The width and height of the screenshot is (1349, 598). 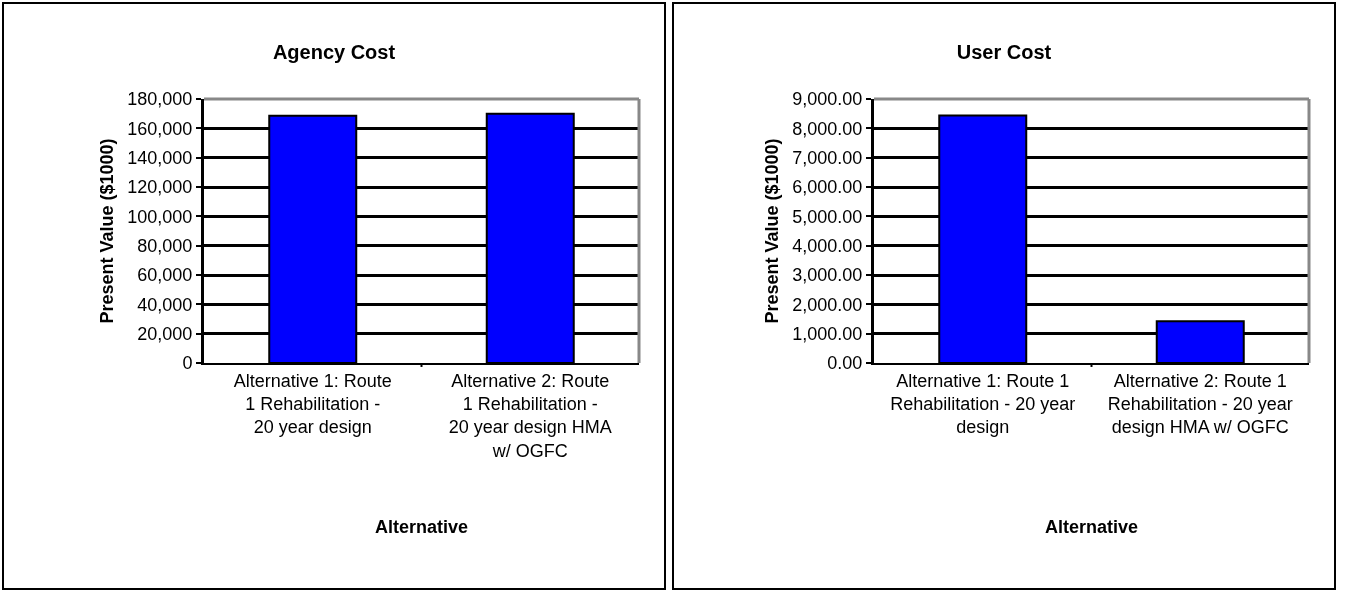 I want to click on y-tick-label: 160,000, so click(x=160, y=128).